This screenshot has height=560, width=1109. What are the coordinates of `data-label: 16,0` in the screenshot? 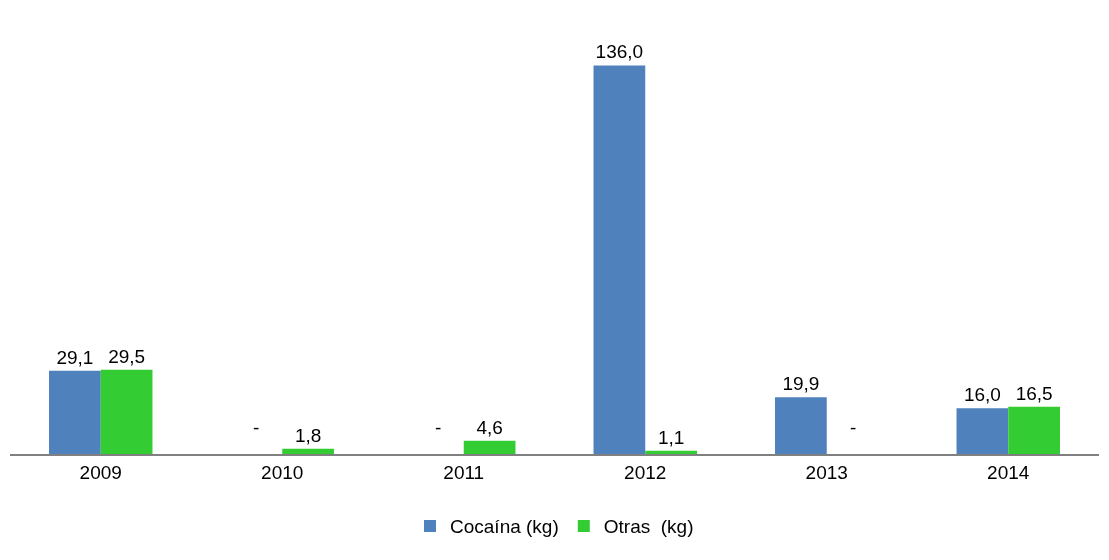 It's located at (982, 395).